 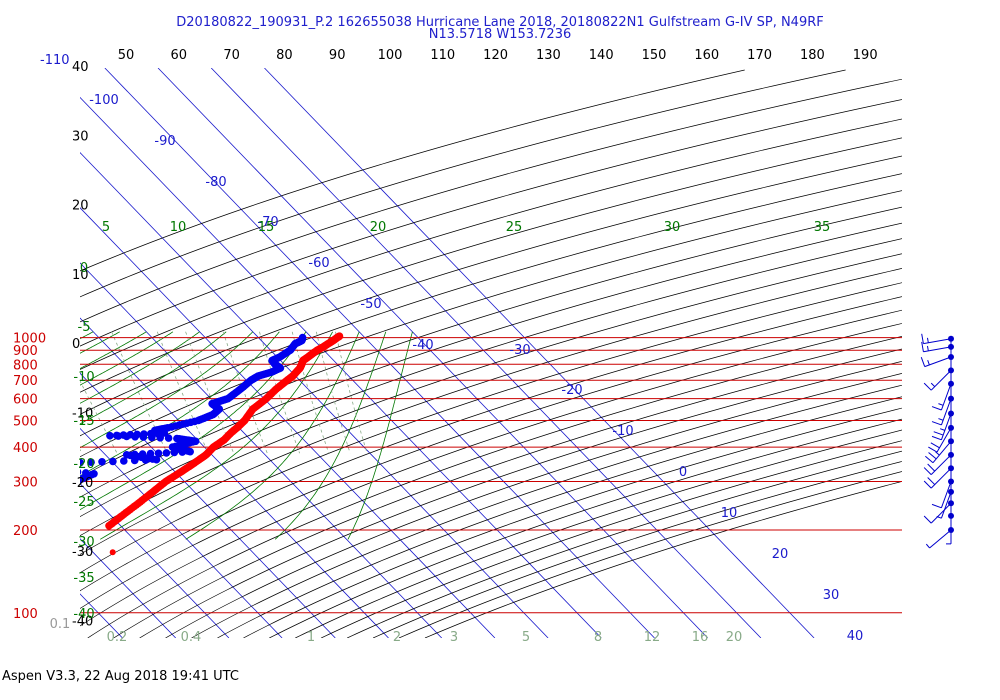 What do you see at coordinates (179, 55) in the screenshot?
I see `theta-top-label: 60` at bounding box center [179, 55].